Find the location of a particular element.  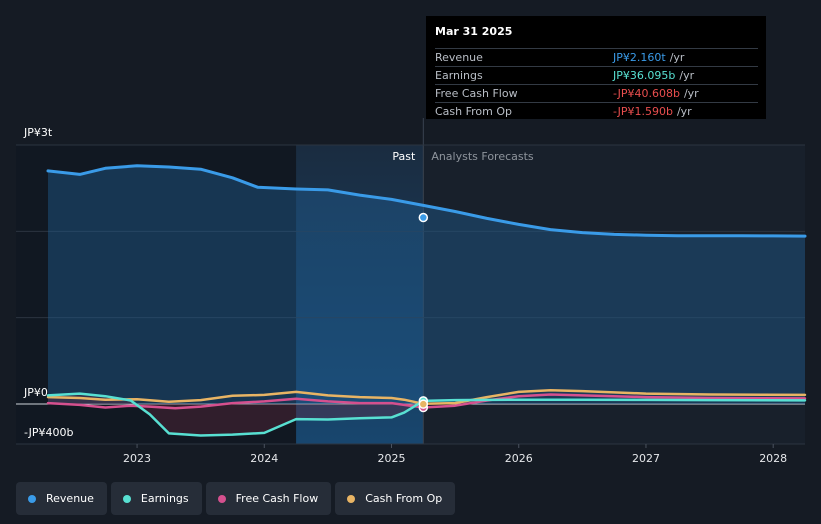

tooltip-row-earnings: Earnings JP¥36.095b /yr is located at coordinates (596, 75).